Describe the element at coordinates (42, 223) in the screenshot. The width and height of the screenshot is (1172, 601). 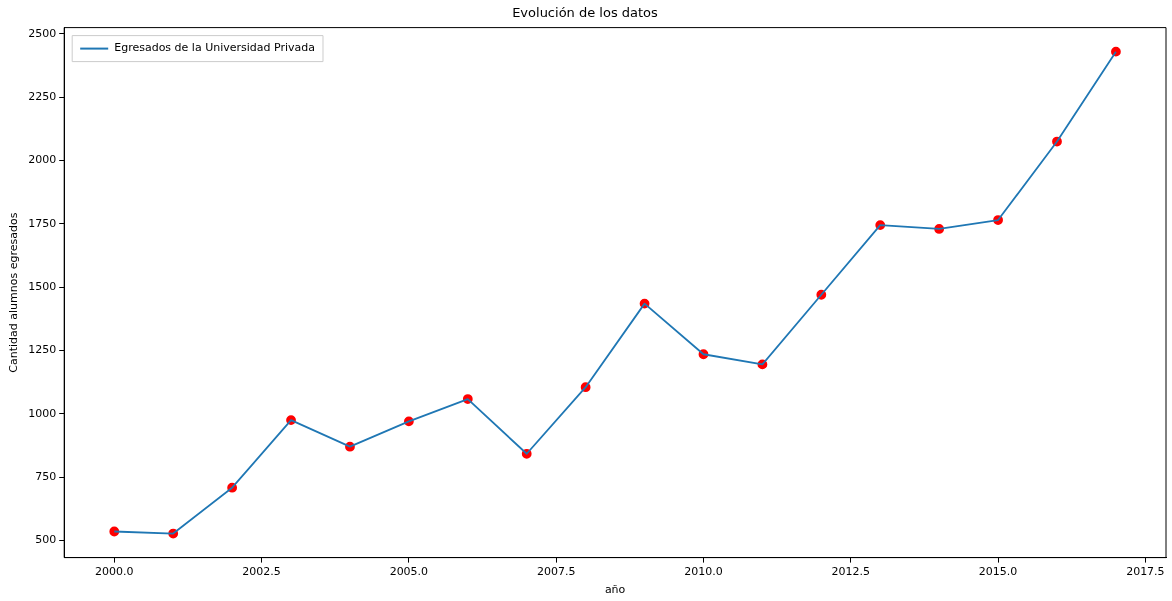
I see `y-tick-label: 1750` at that location.